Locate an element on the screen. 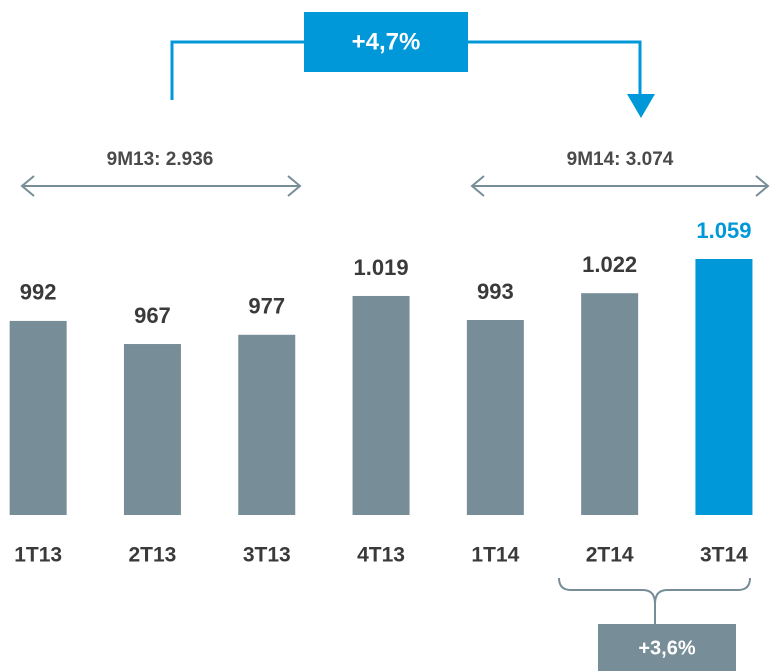 This screenshot has height=671, width=772. value-label: 1.019 is located at coordinates (381, 267).